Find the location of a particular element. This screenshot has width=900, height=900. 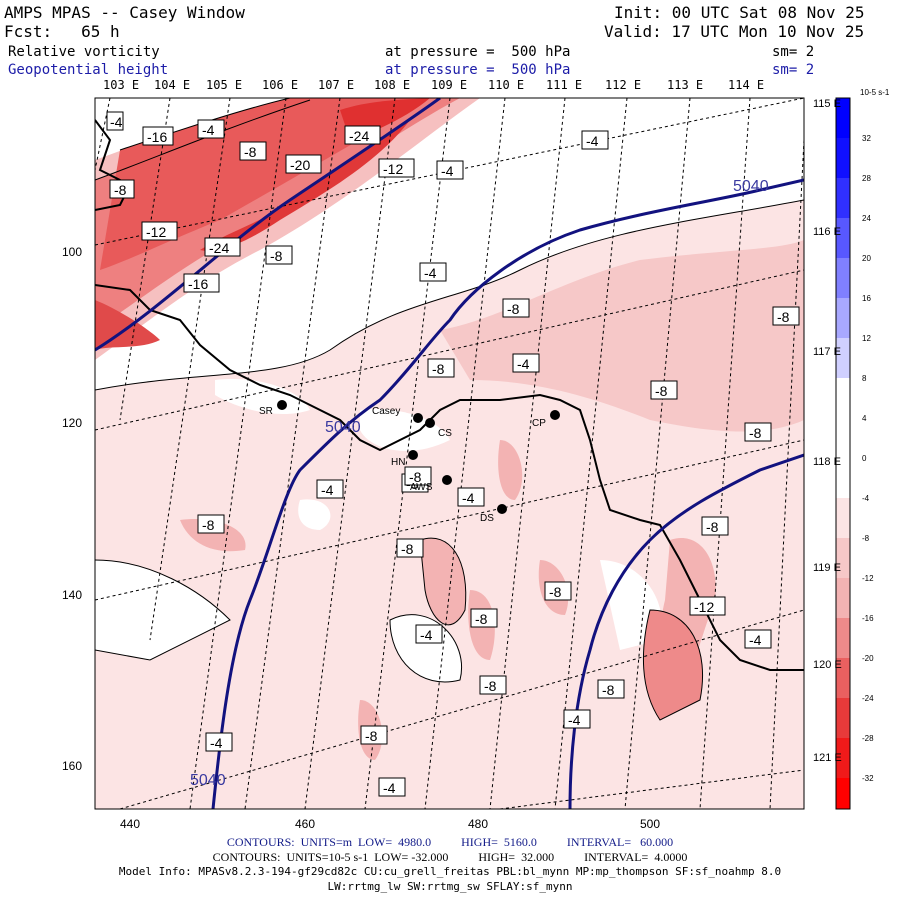

y-tick: 160 is located at coordinates (72, 766).